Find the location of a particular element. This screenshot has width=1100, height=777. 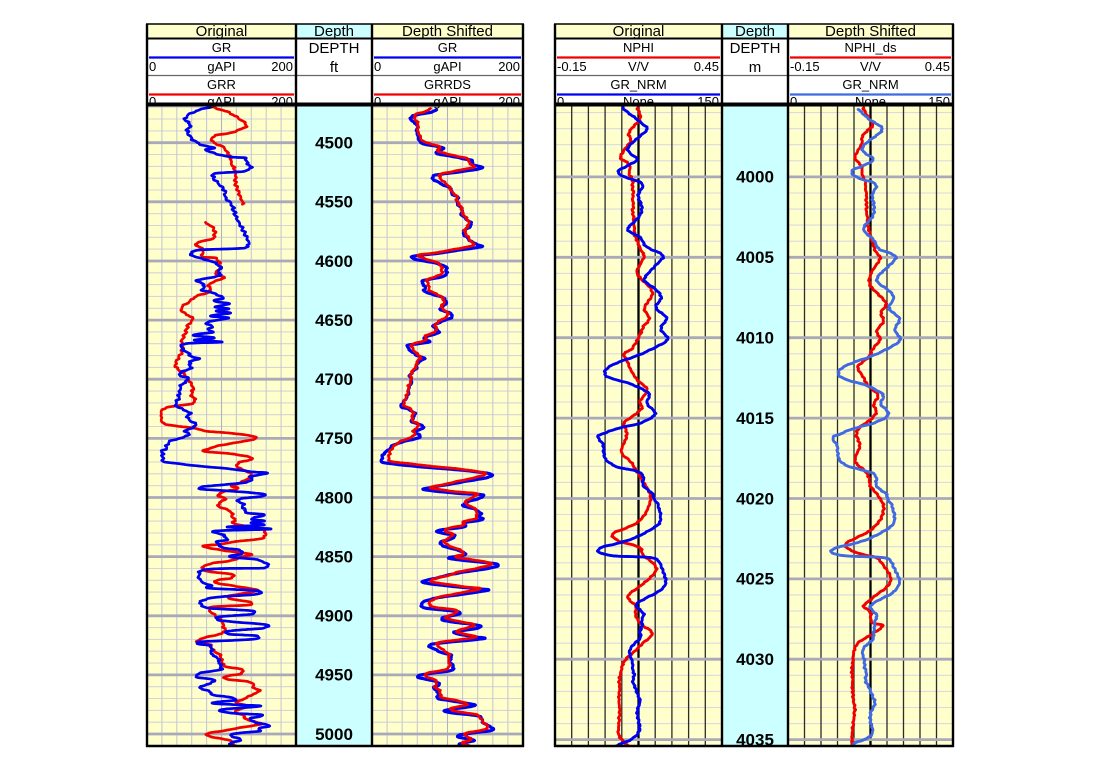

svg-text: 4035 is located at coordinates (755, 739).